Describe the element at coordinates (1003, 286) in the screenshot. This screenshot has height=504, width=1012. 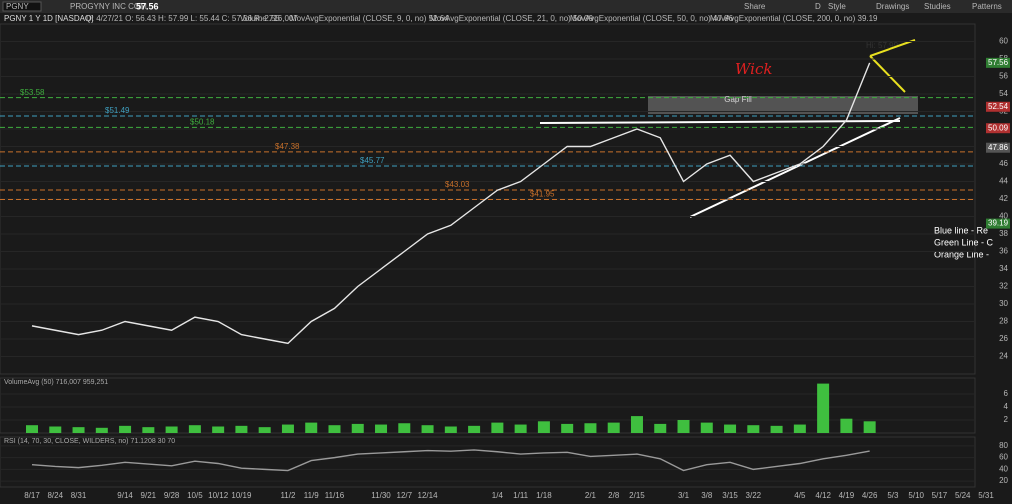
I see `y-tick-label: 32` at that location.